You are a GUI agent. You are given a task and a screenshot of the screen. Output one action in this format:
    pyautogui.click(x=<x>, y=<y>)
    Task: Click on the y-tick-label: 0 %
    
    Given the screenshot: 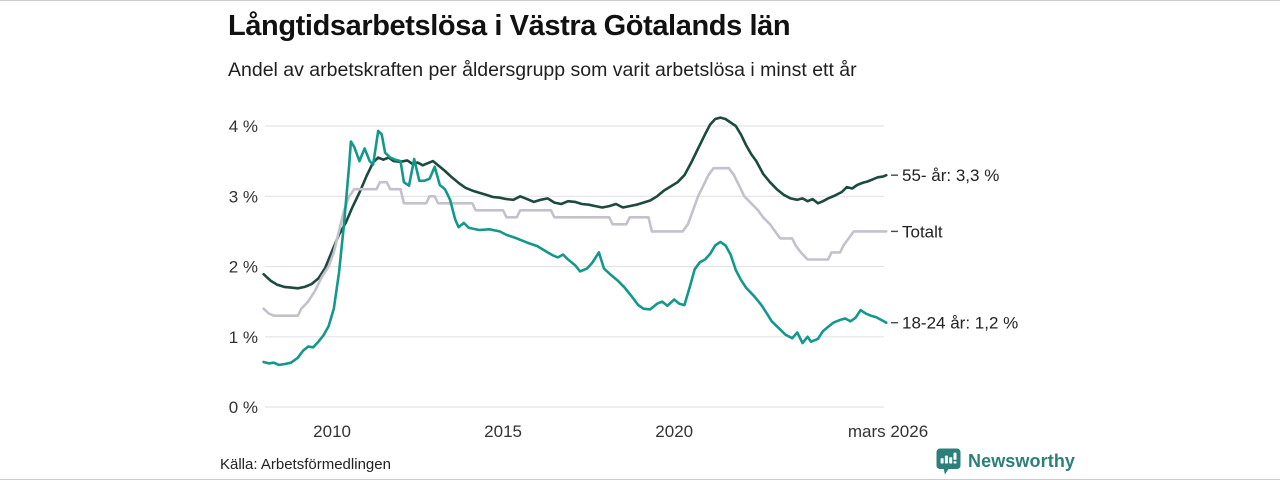 What is the action you would take?
    pyautogui.click(x=243, y=407)
    